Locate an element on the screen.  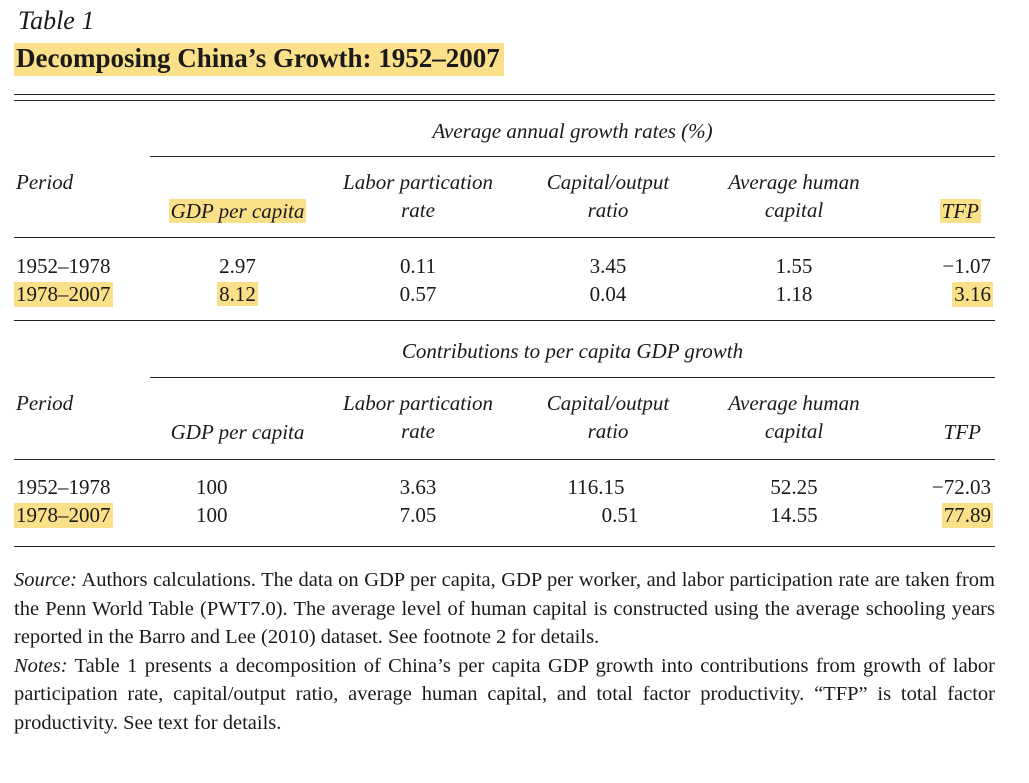
panel1-row1-labor: 0.11 is located at coordinates (418, 266).